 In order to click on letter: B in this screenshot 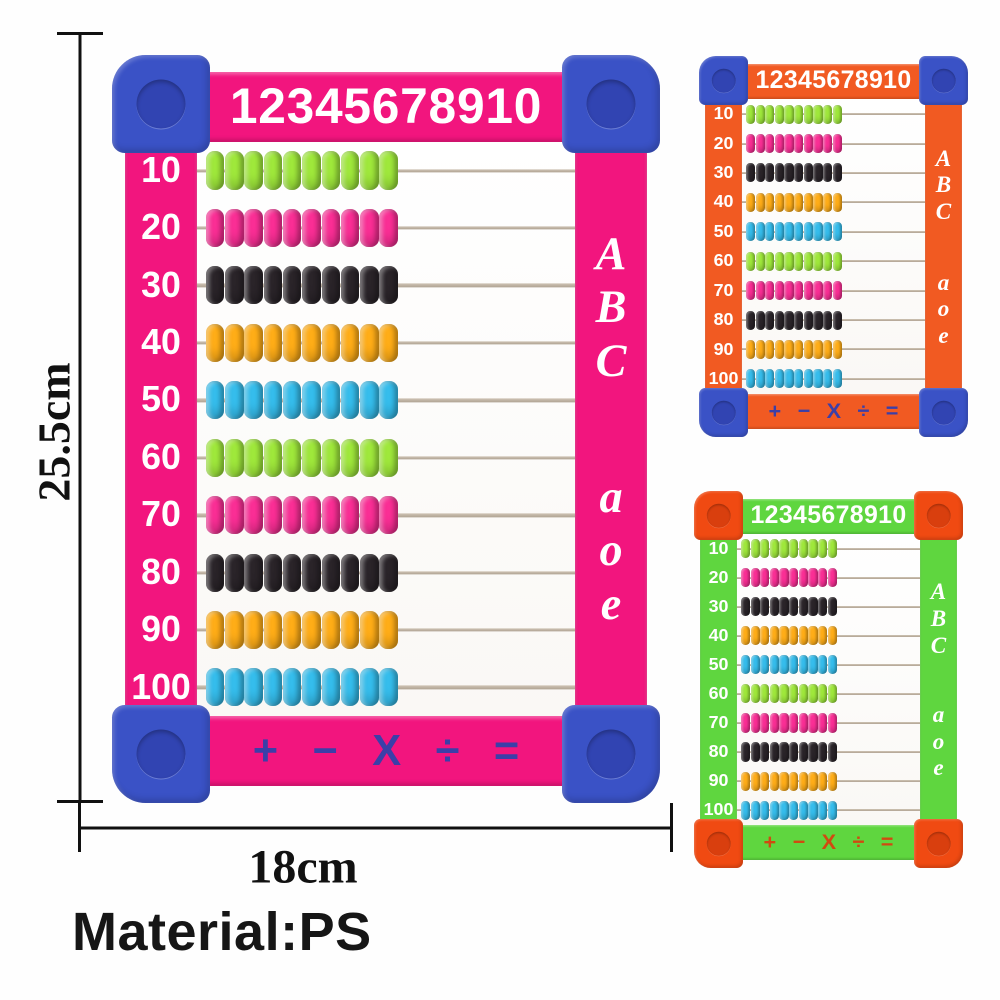, I will do `click(943, 184)`.